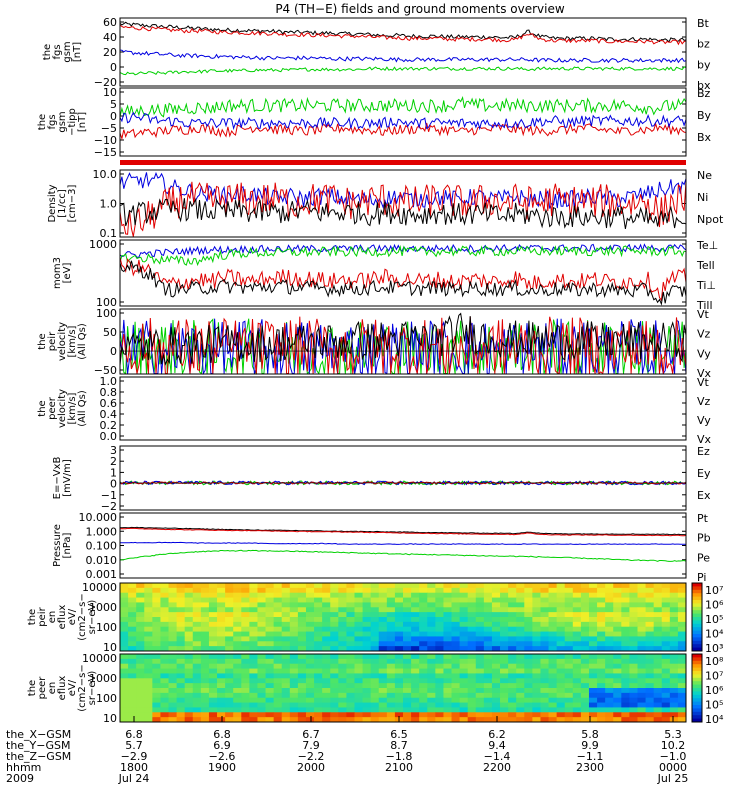  Describe the element at coordinates (62, 545) in the screenshot. I see `y-axis-label: Pressure [nPa]` at that location.